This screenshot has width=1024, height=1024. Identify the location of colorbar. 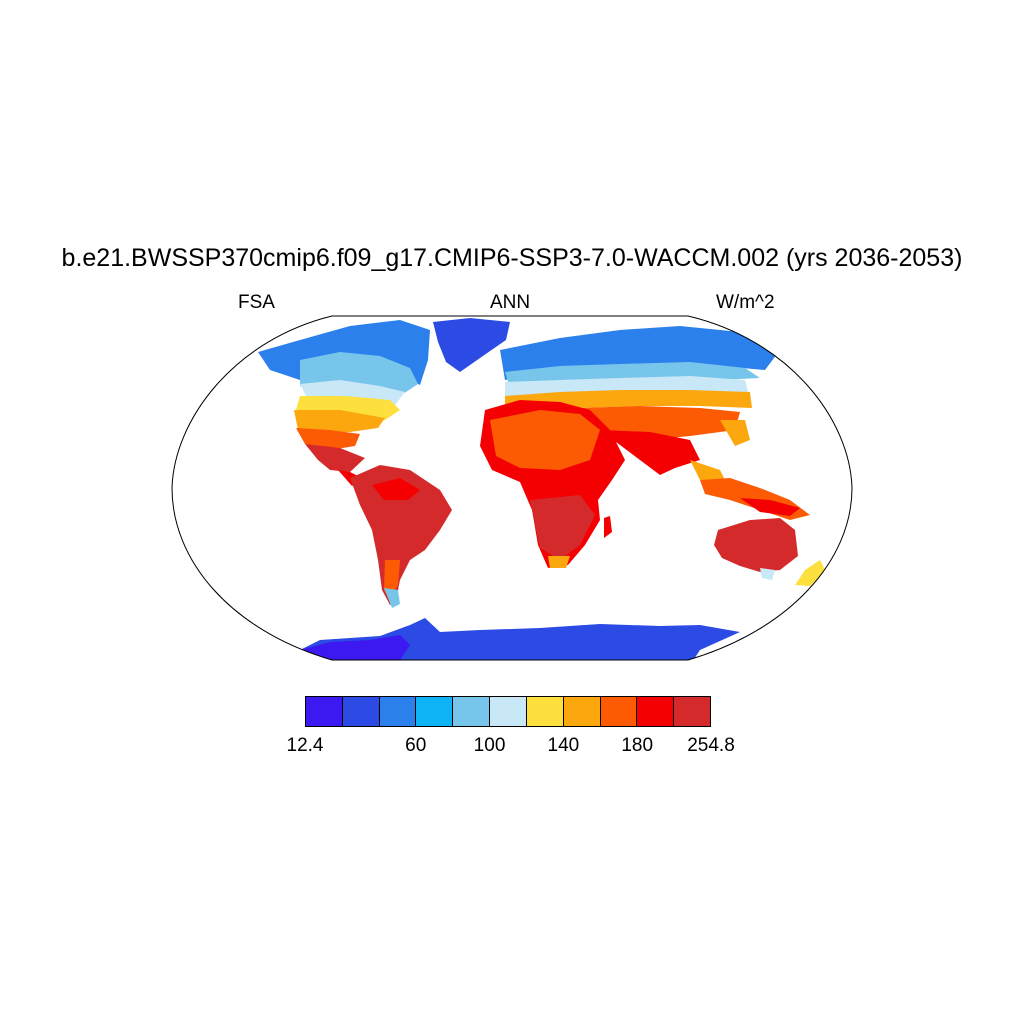
(508, 711).